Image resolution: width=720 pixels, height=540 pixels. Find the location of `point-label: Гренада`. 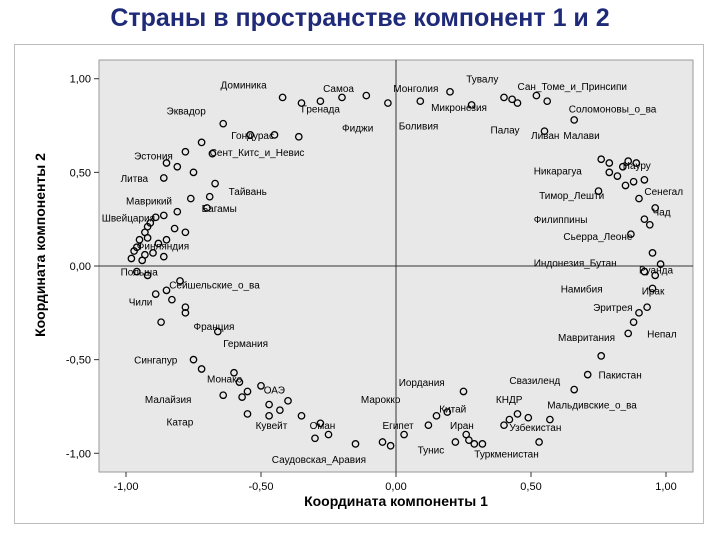

point-label: Гренада is located at coordinates (321, 110).